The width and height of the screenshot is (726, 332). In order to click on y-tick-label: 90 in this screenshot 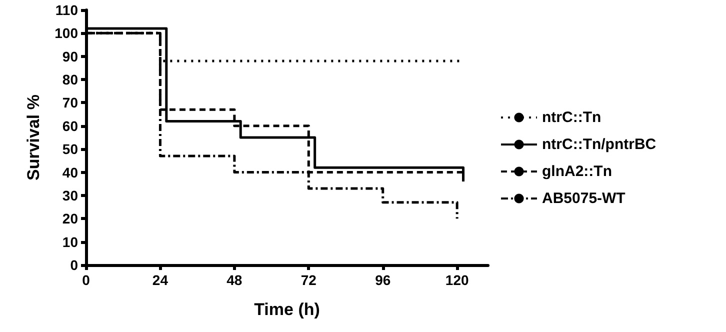, I will do `click(70, 56)`.